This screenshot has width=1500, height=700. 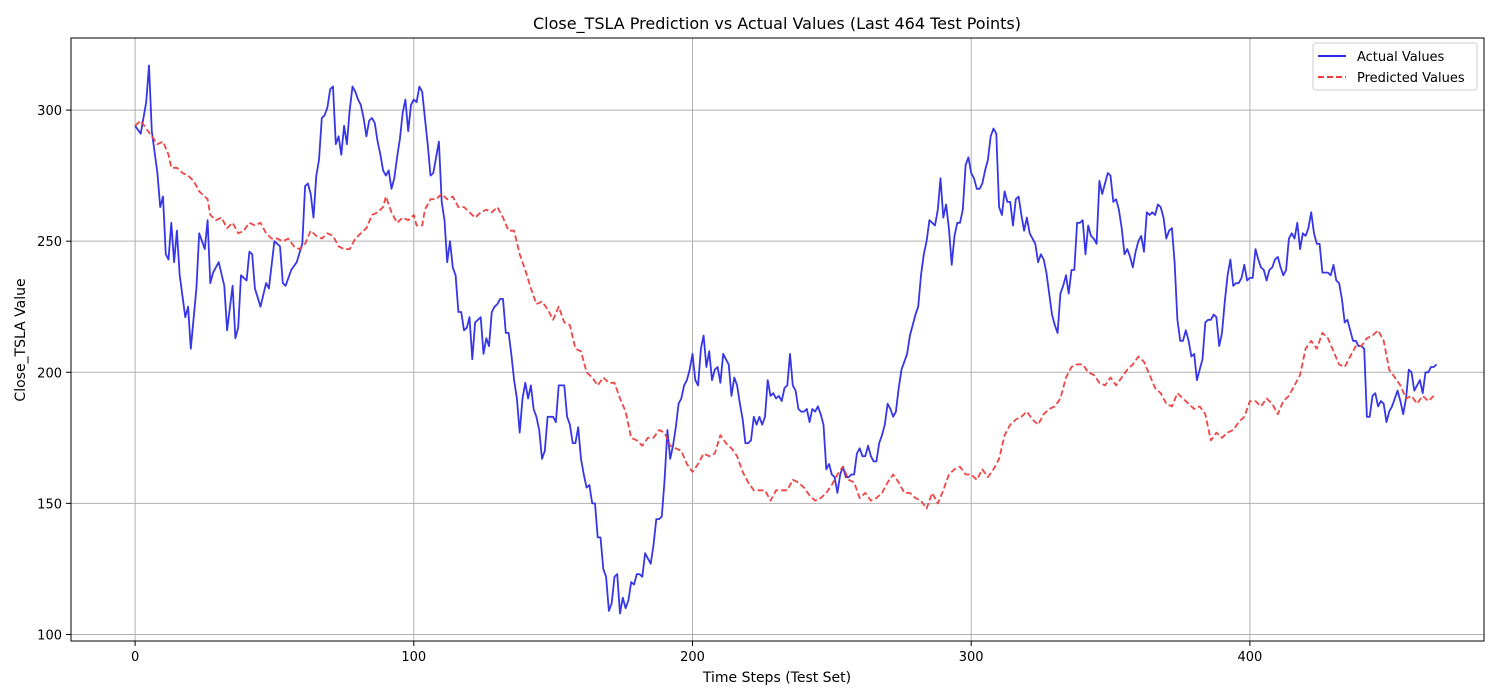 I want to click on y-axis-ticks: 100 150 200 250 300, so click(x=54, y=373).